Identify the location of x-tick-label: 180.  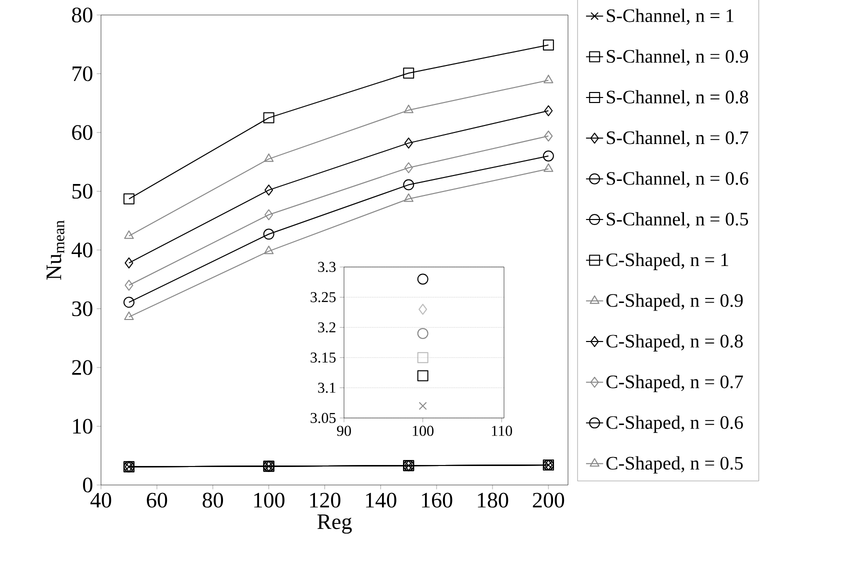
(493, 500).